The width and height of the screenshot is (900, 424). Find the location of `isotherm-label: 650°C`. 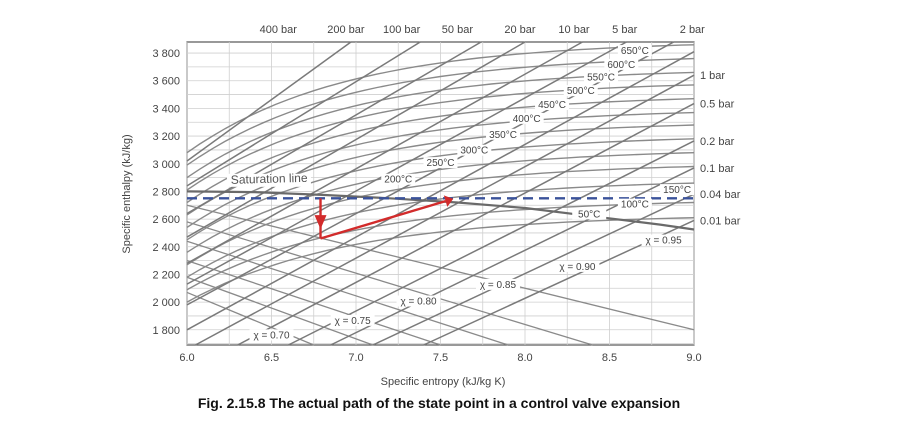

isotherm-label: 650°C is located at coordinates (635, 51).